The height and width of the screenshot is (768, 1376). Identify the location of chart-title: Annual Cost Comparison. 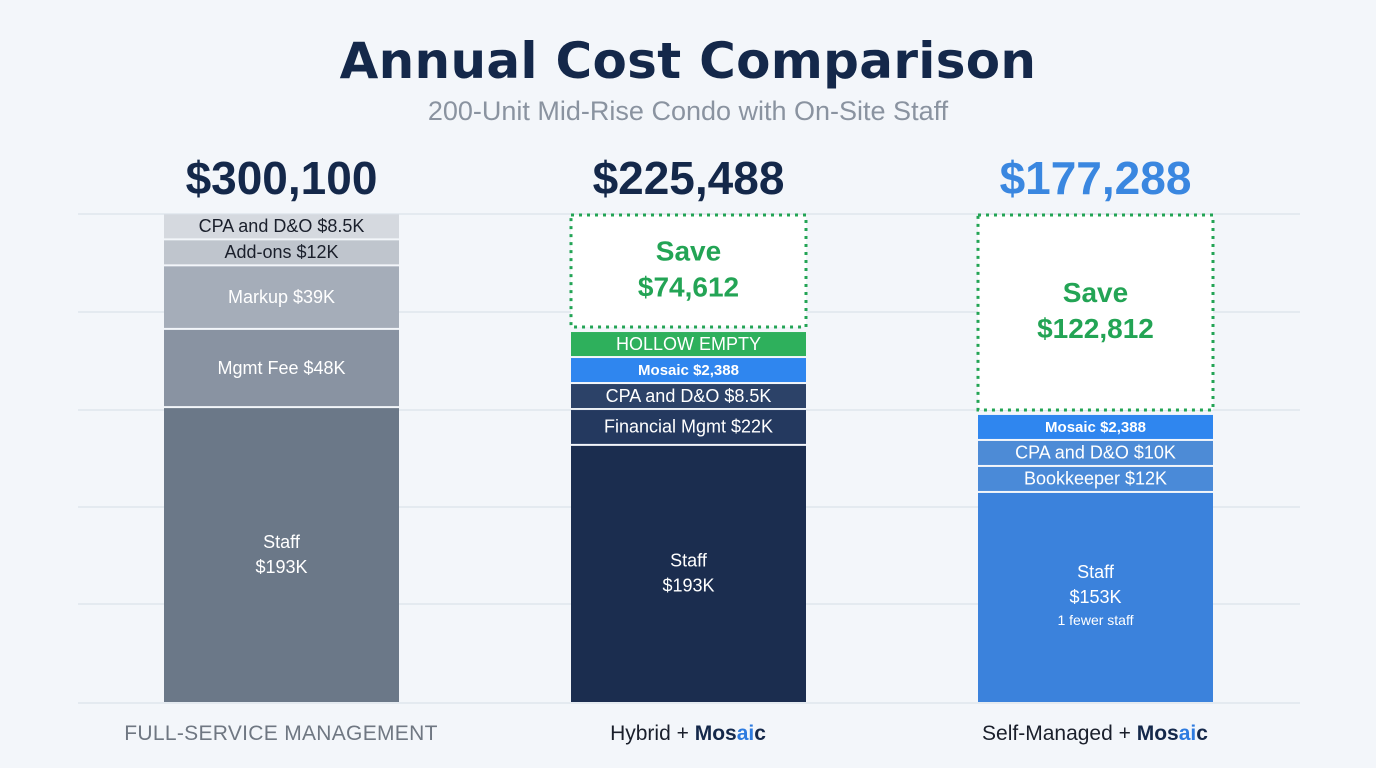
(688, 61).